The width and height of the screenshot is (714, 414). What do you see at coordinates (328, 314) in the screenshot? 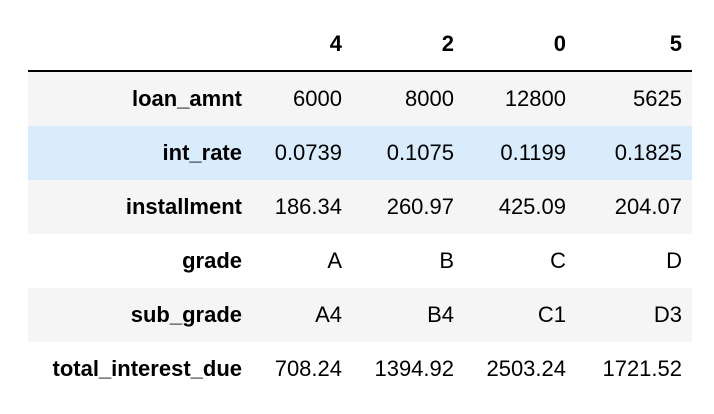
I see `table-cell: A4` at bounding box center [328, 314].